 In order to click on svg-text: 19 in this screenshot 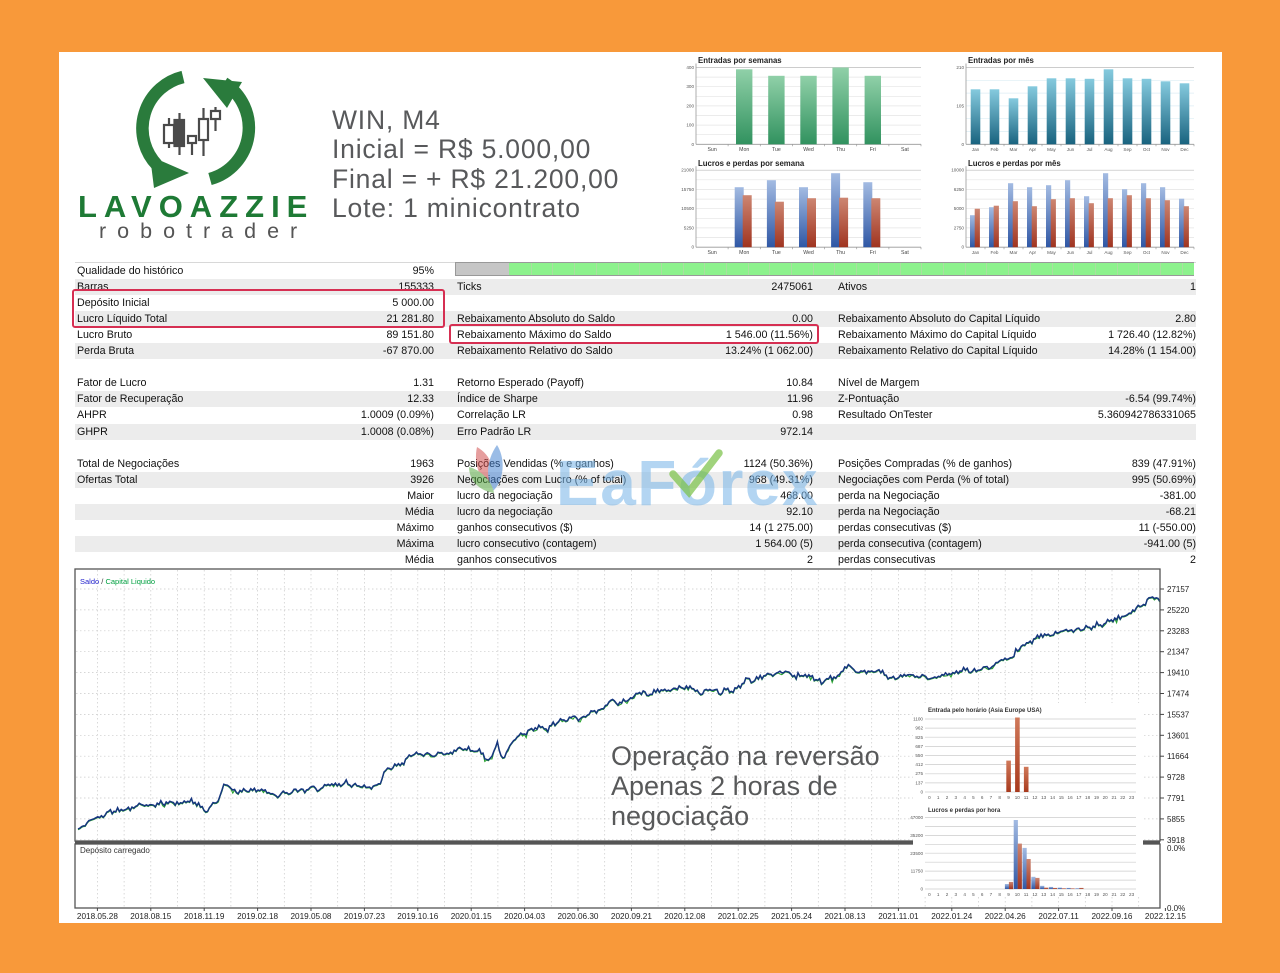, I will do `click(1097, 797)`.